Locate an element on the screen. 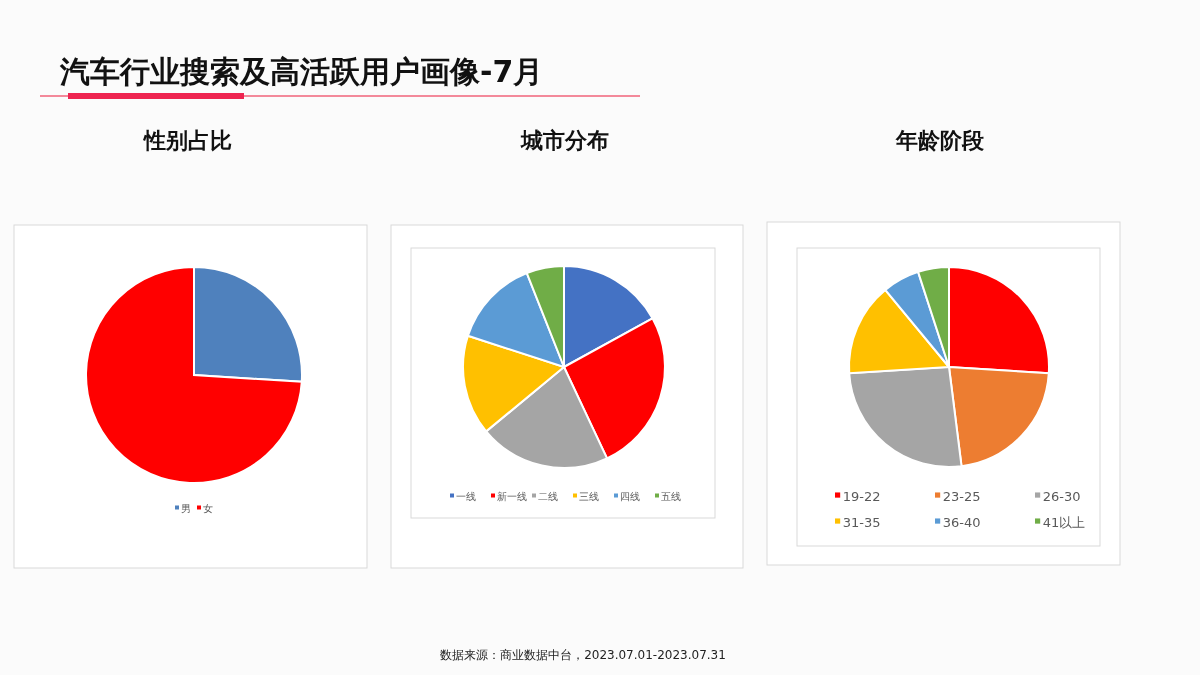  legend-label: 女 is located at coordinates (208, 508).